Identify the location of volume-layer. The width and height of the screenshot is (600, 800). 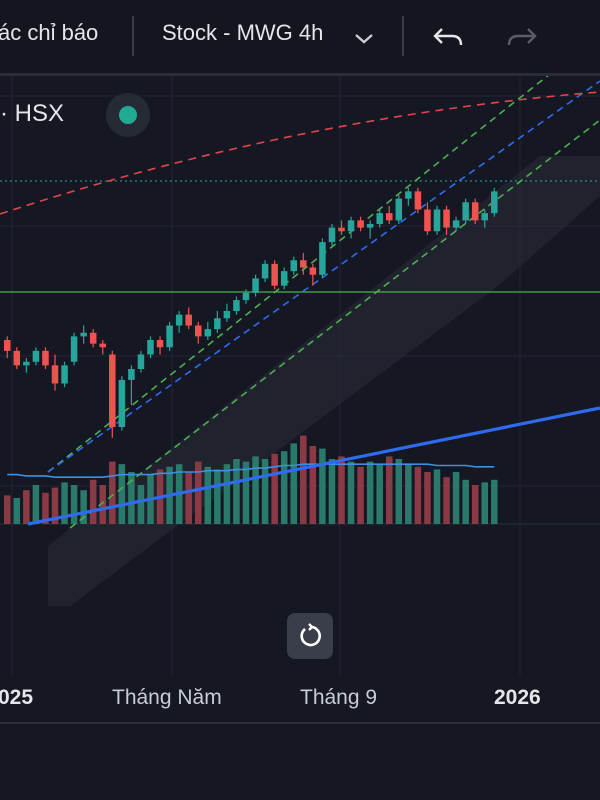
(251, 479).